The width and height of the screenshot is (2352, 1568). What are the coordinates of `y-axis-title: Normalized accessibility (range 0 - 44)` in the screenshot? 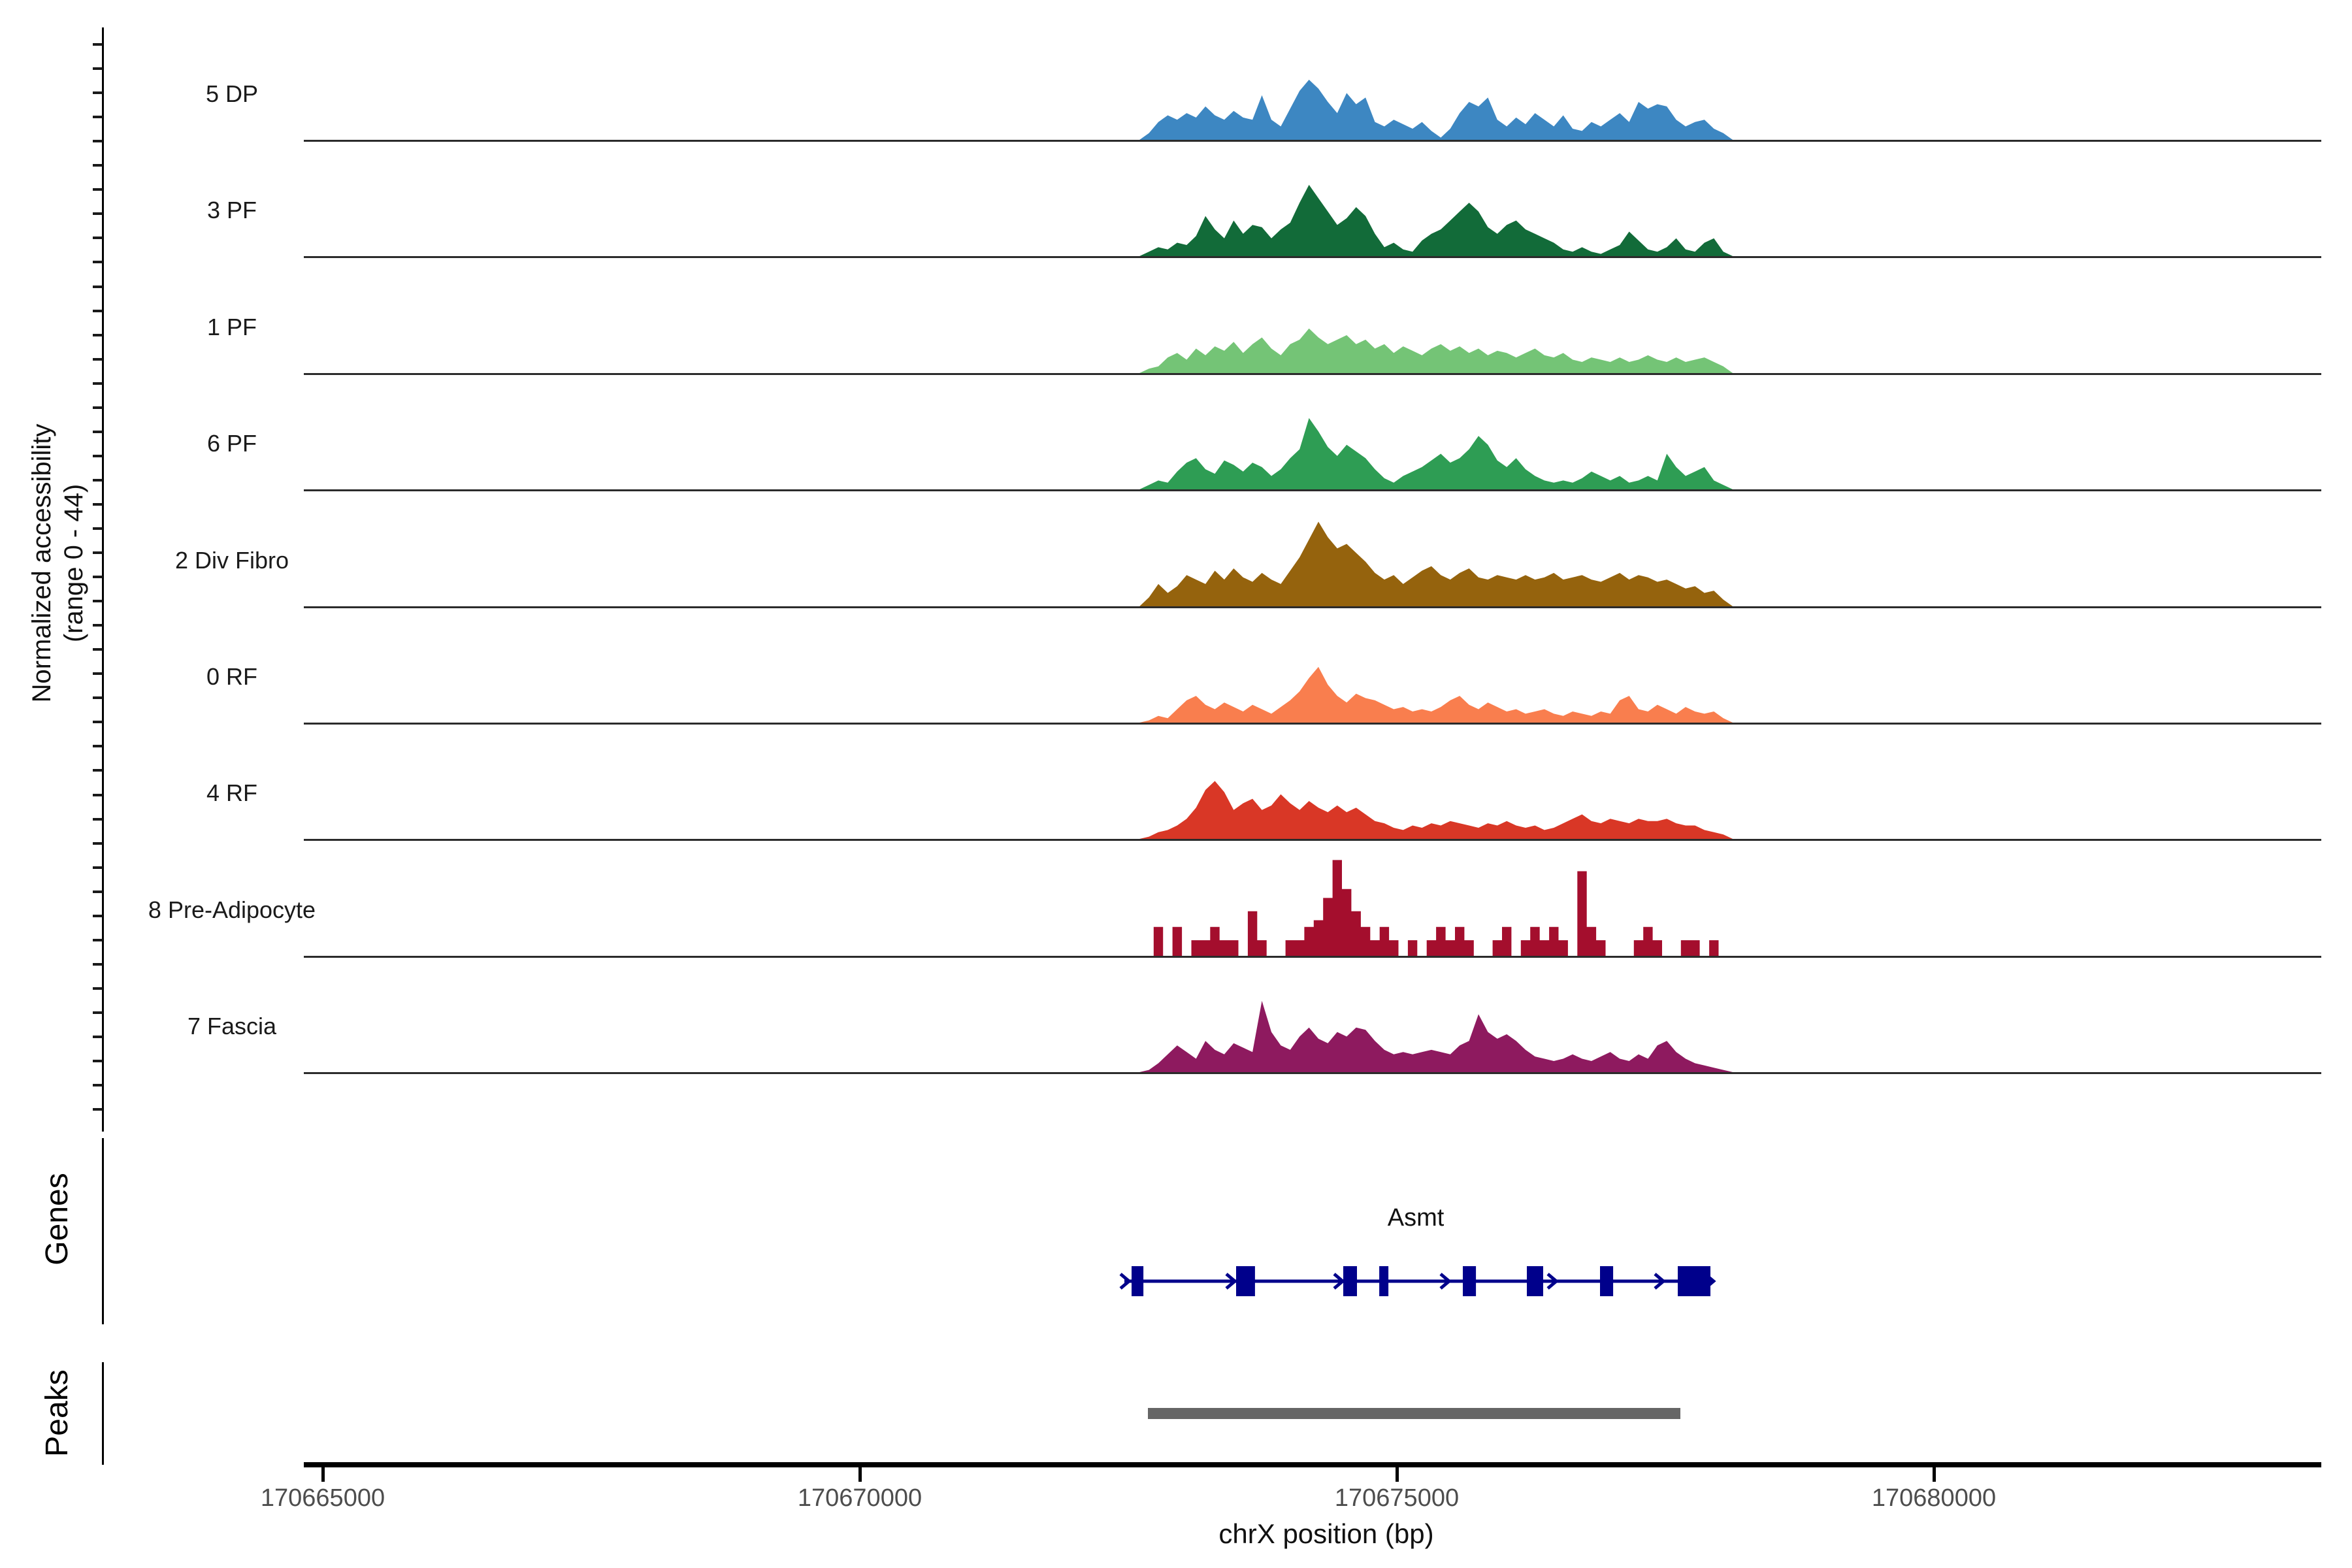 It's located at (58, 563).